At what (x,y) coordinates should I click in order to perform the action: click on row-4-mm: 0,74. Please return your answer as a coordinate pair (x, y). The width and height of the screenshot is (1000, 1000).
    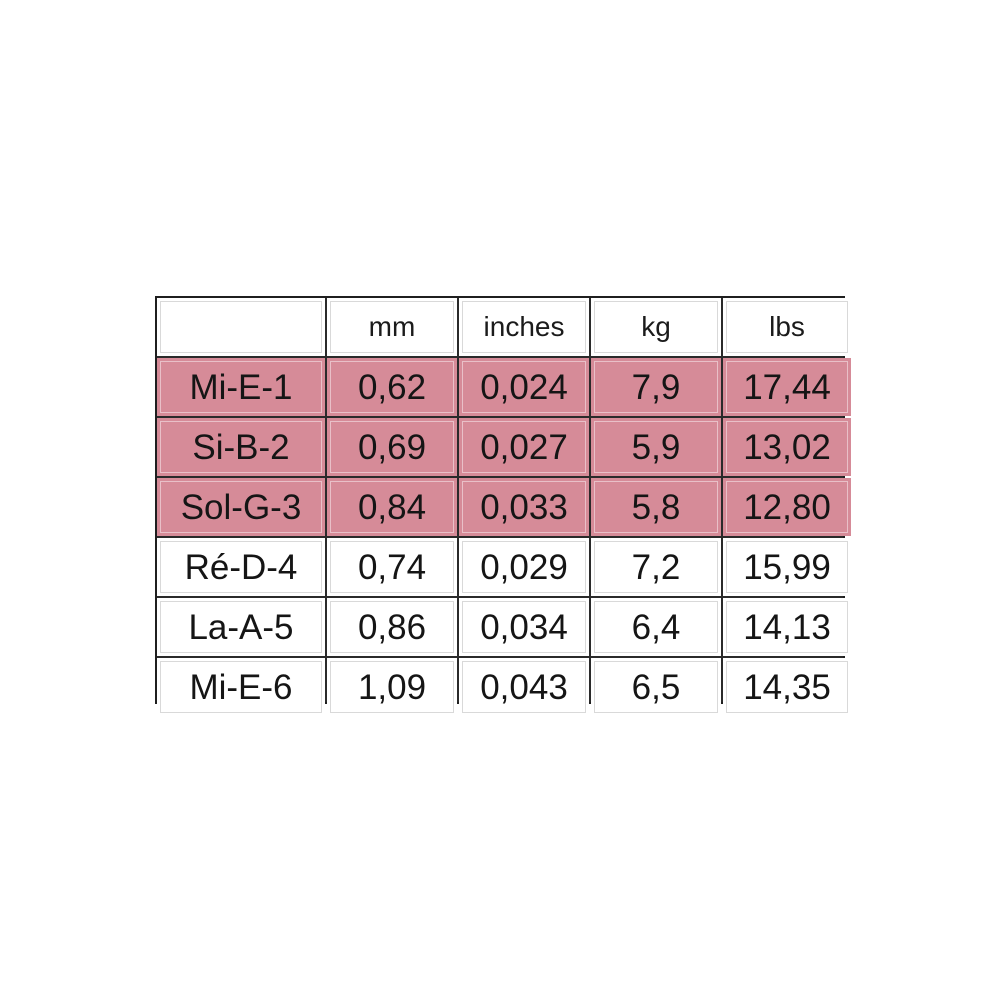
    Looking at the image, I should click on (392, 567).